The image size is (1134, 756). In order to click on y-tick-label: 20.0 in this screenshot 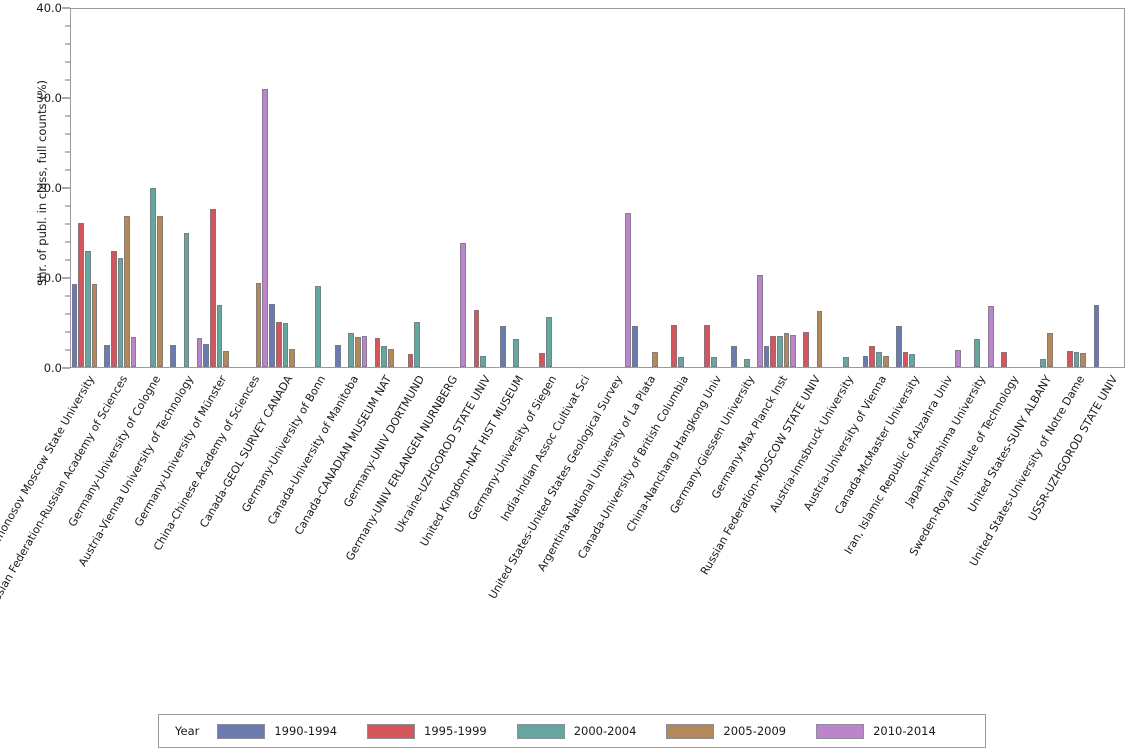, I will do `click(49, 188)`.